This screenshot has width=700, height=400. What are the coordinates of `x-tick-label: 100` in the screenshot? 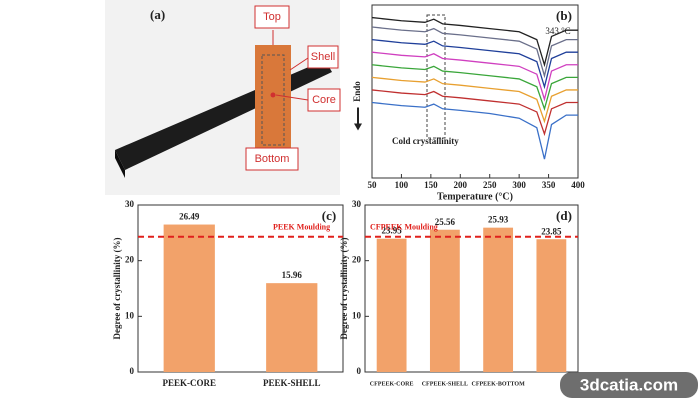 It's located at (402, 185).